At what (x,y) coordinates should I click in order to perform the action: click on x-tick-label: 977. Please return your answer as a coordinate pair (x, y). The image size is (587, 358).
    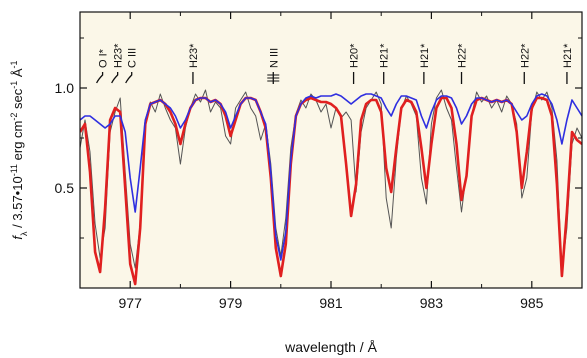
    Looking at the image, I should click on (131, 303).